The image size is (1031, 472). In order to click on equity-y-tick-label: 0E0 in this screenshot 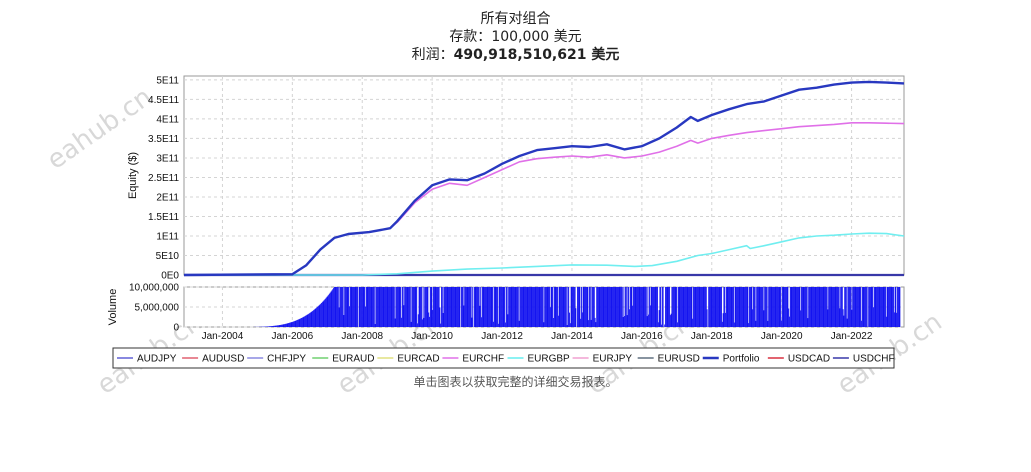, I will do `click(170, 276)`.